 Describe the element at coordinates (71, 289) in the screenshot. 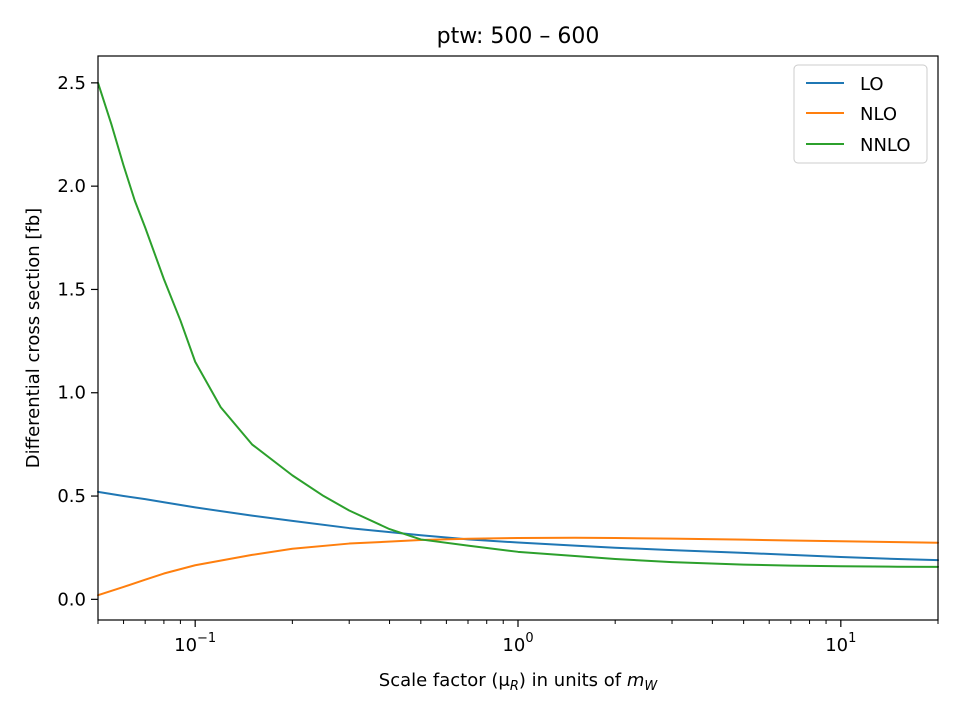

I see `y-tick-label: 1.5` at that location.